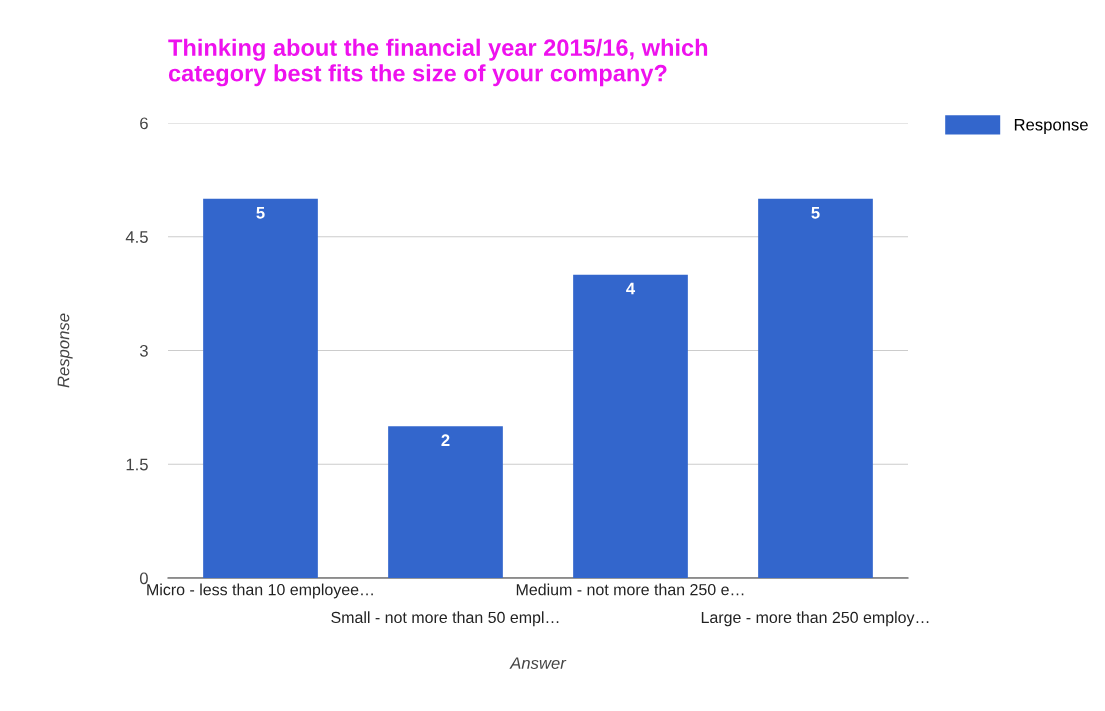 The image size is (1105, 711). What do you see at coordinates (137, 464) in the screenshot?
I see `y-tick-label: 1.5` at bounding box center [137, 464].